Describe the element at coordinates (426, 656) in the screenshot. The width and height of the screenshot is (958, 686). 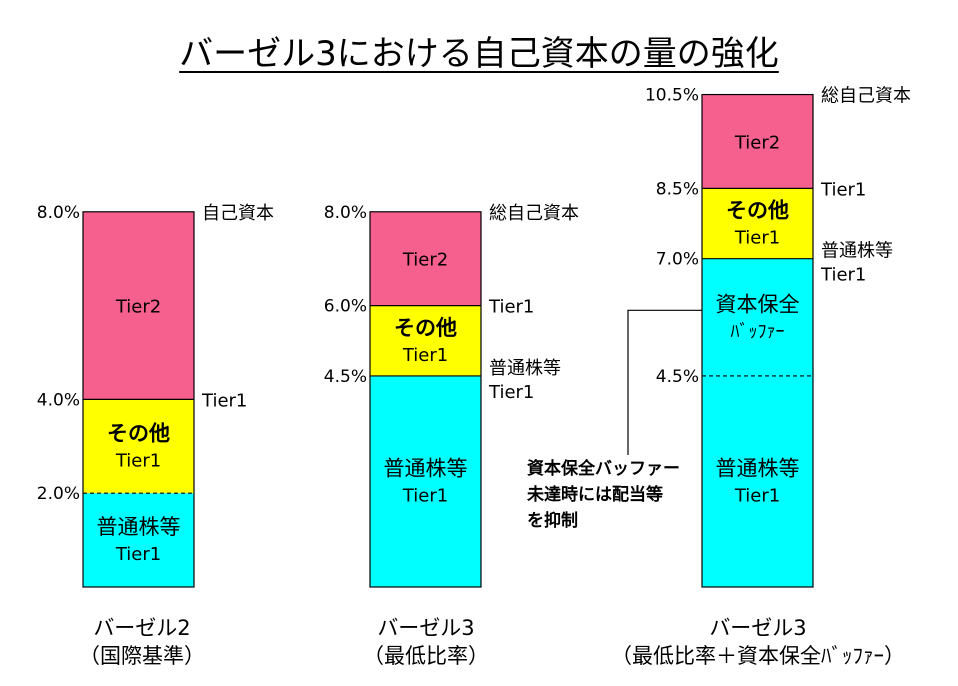
I see `bar-caption-line: （最低比率）` at that location.